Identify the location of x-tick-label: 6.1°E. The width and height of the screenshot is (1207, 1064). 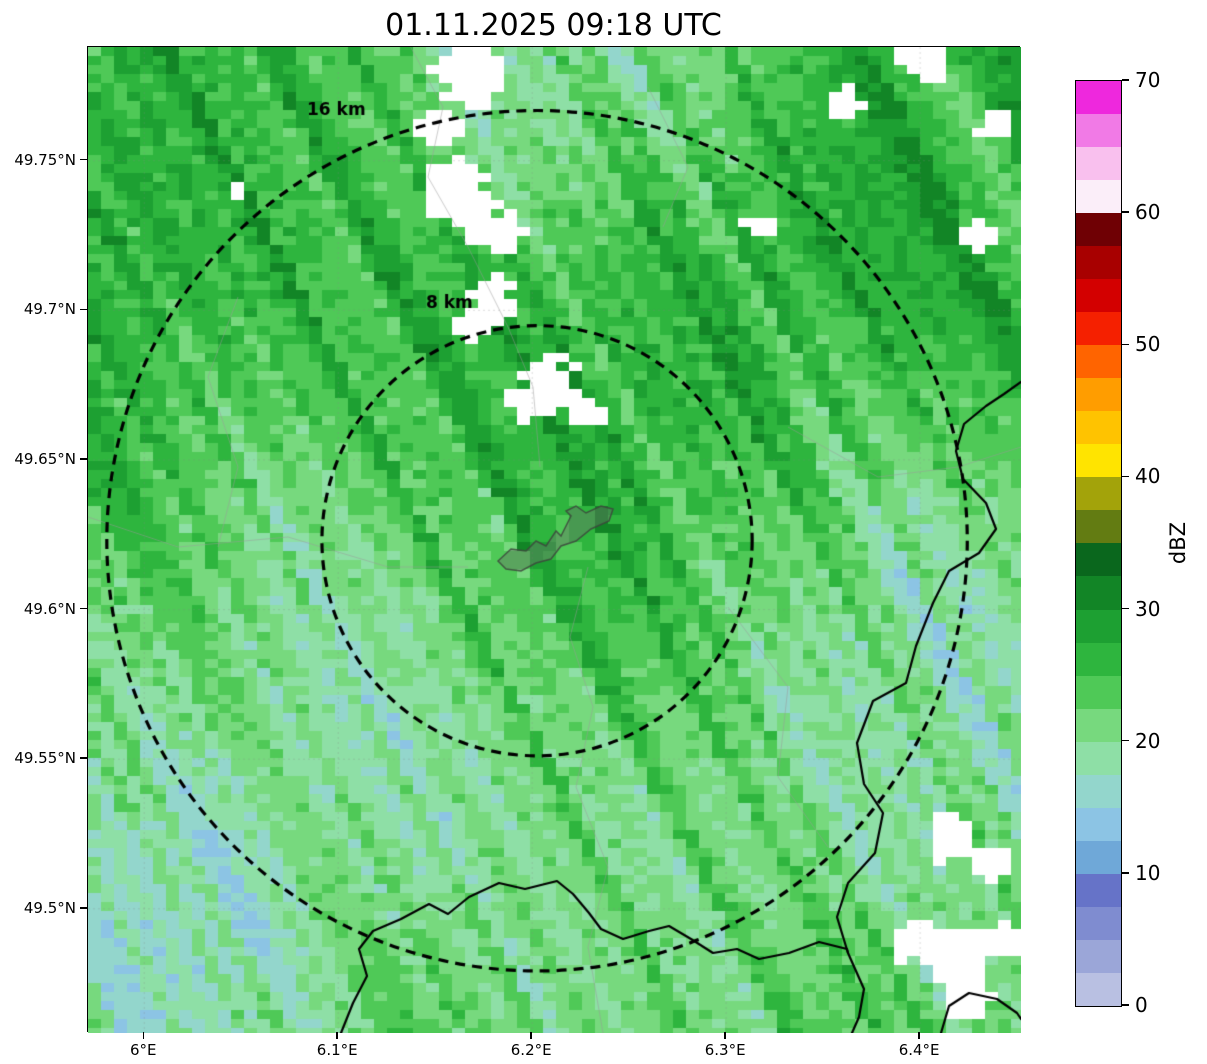
(337, 1050).